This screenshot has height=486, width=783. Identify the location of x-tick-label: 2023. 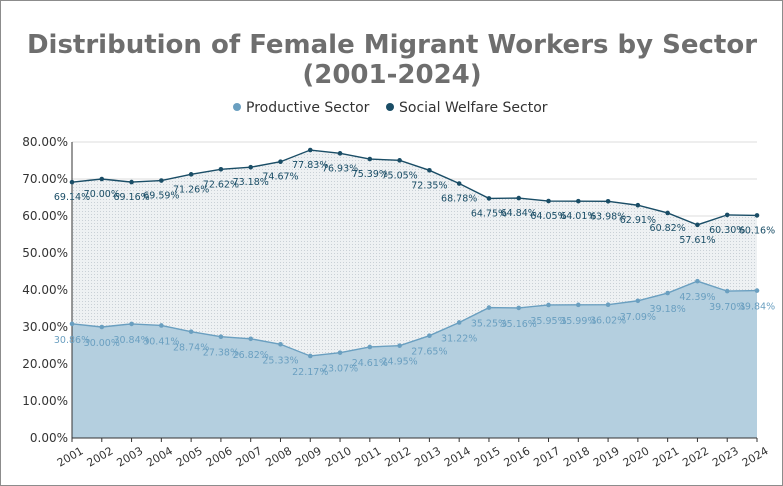
(725, 456).